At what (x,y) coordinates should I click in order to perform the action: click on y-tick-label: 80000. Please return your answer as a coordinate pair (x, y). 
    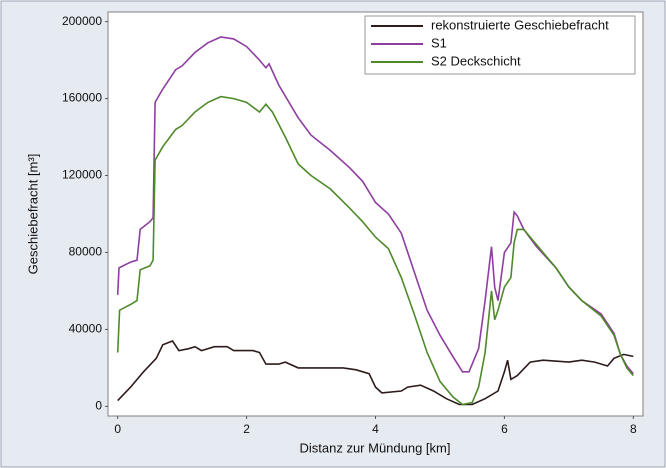
    Looking at the image, I should click on (86, 252).